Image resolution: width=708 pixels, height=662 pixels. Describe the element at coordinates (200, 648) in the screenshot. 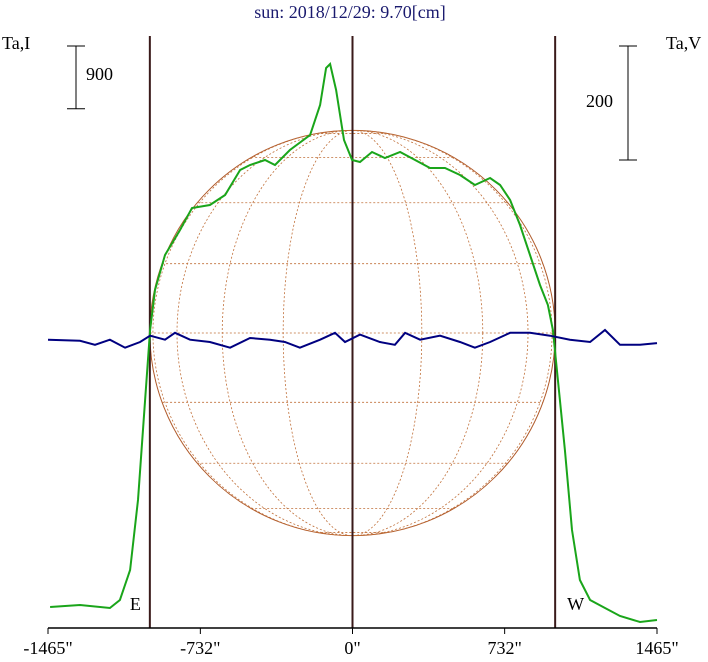

I see `x-tick-label: -732"` at that location.